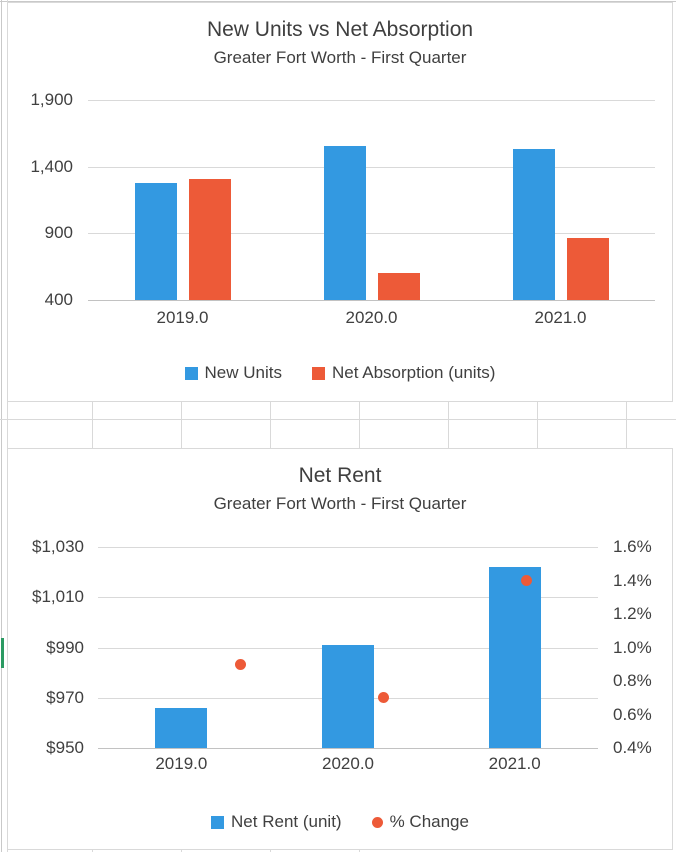 The image size is (676, 852). Describe the element at coordinates (340, 475) in the screenshot. I see `chart2-title: Net Rent` at that location.